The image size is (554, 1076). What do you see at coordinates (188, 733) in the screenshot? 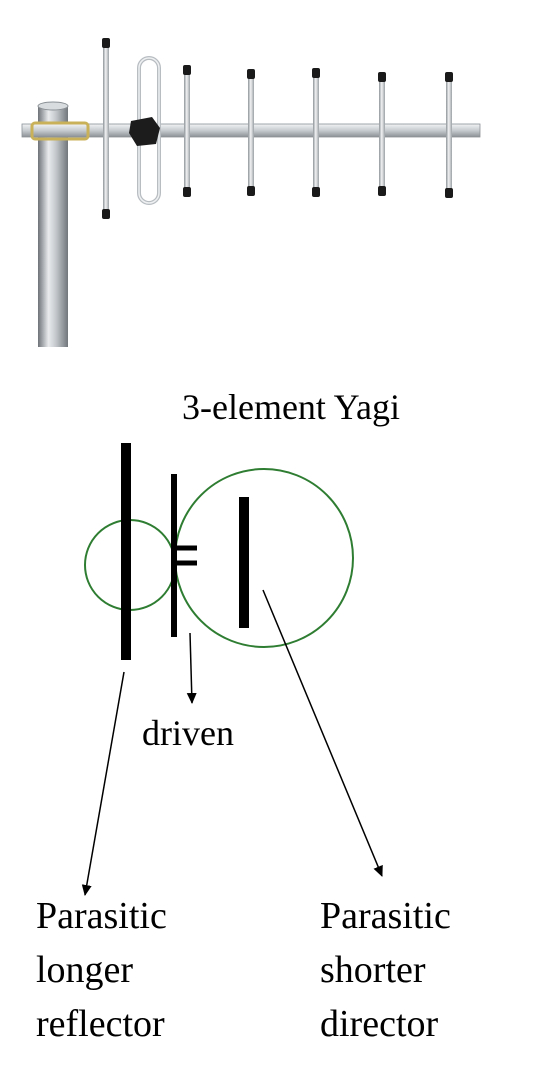
I see `driven-label: driven` at bounding box center [188, 733].